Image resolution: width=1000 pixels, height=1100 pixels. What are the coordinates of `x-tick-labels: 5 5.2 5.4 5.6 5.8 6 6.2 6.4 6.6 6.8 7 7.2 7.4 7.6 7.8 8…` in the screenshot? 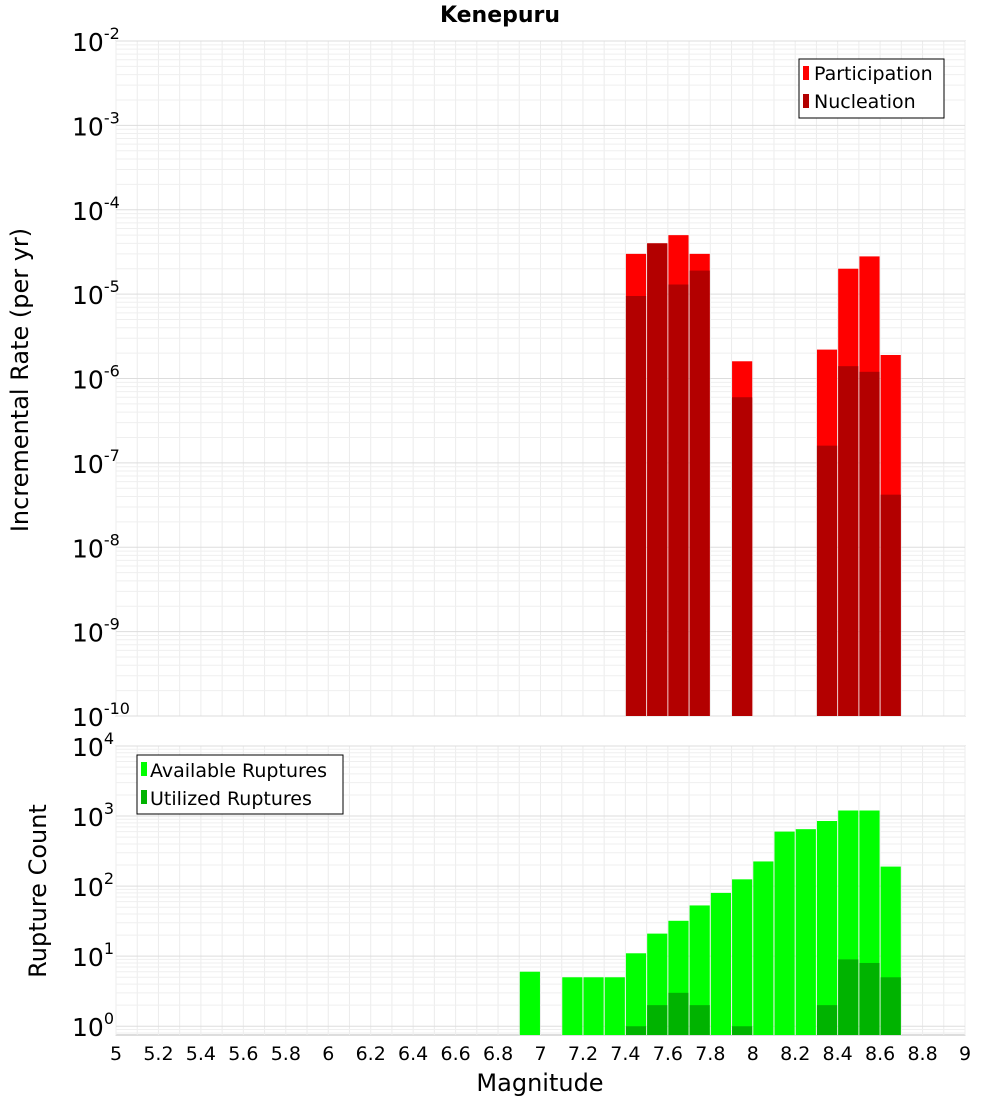 It's located at (540, 1054).